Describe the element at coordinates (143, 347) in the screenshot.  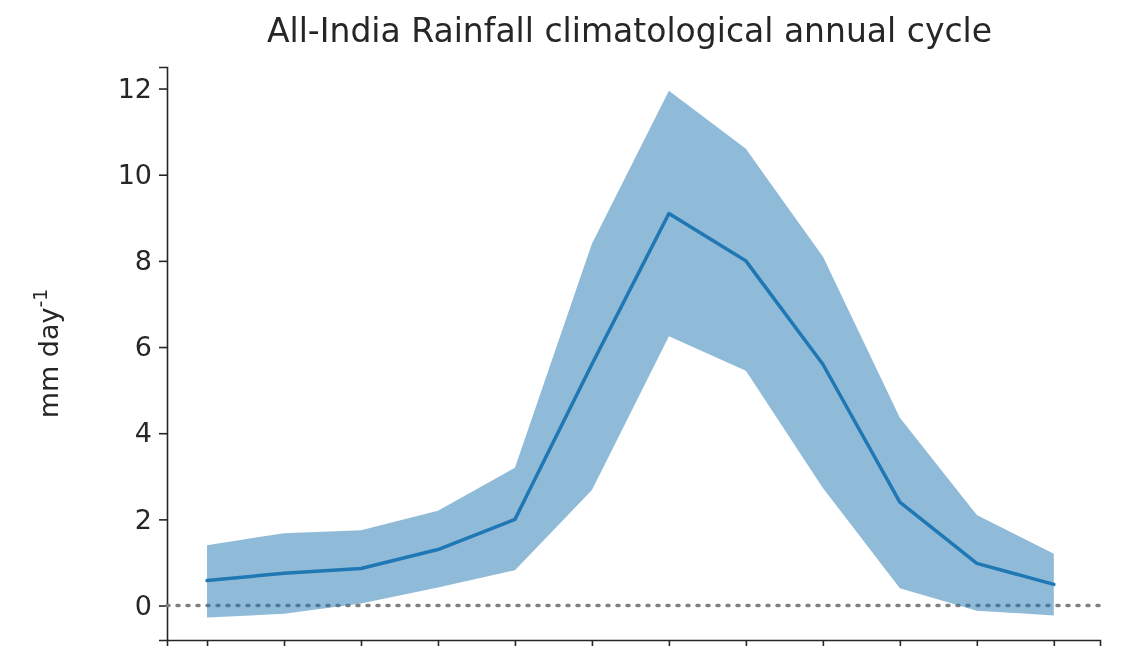
I see `y-tick-label: 6` at that location.